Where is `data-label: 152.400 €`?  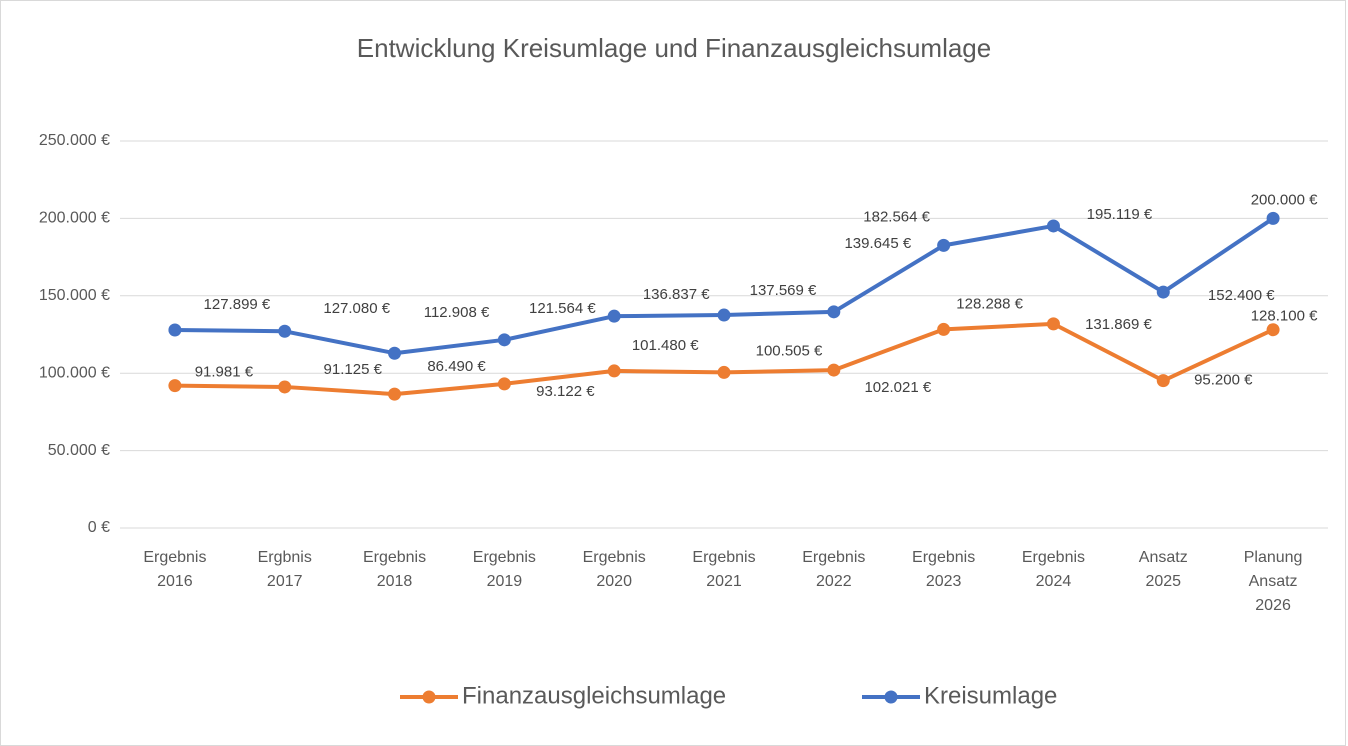
data-label: 152.400 € is located at coordinates (1241, 295).